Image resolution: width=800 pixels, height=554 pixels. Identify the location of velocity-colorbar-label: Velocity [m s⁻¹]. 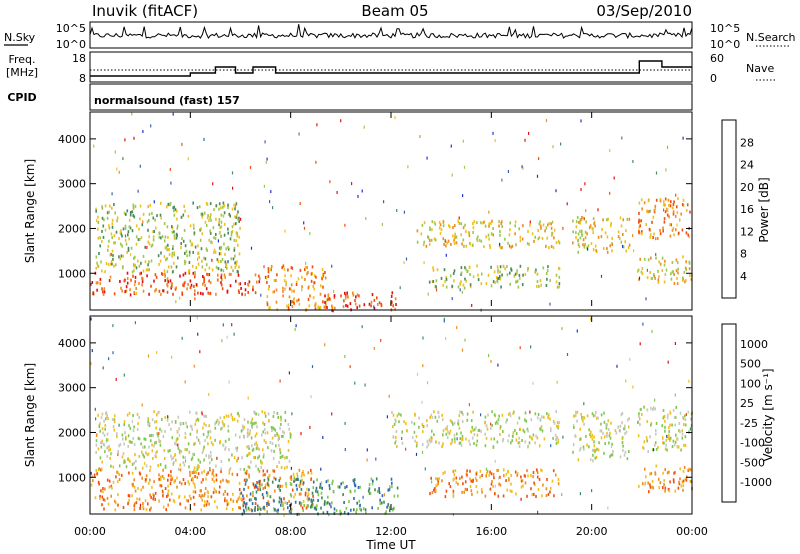
(768, 414).